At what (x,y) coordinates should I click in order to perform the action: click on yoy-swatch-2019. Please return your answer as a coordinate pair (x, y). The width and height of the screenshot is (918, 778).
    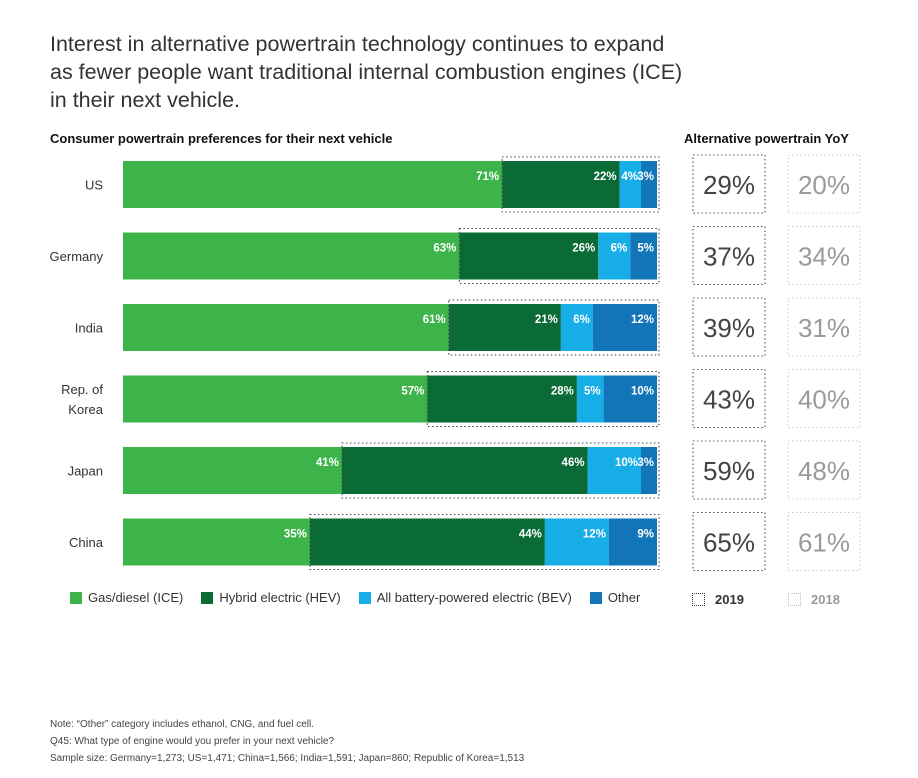
    Looking at the image, I should click on (698, 599).